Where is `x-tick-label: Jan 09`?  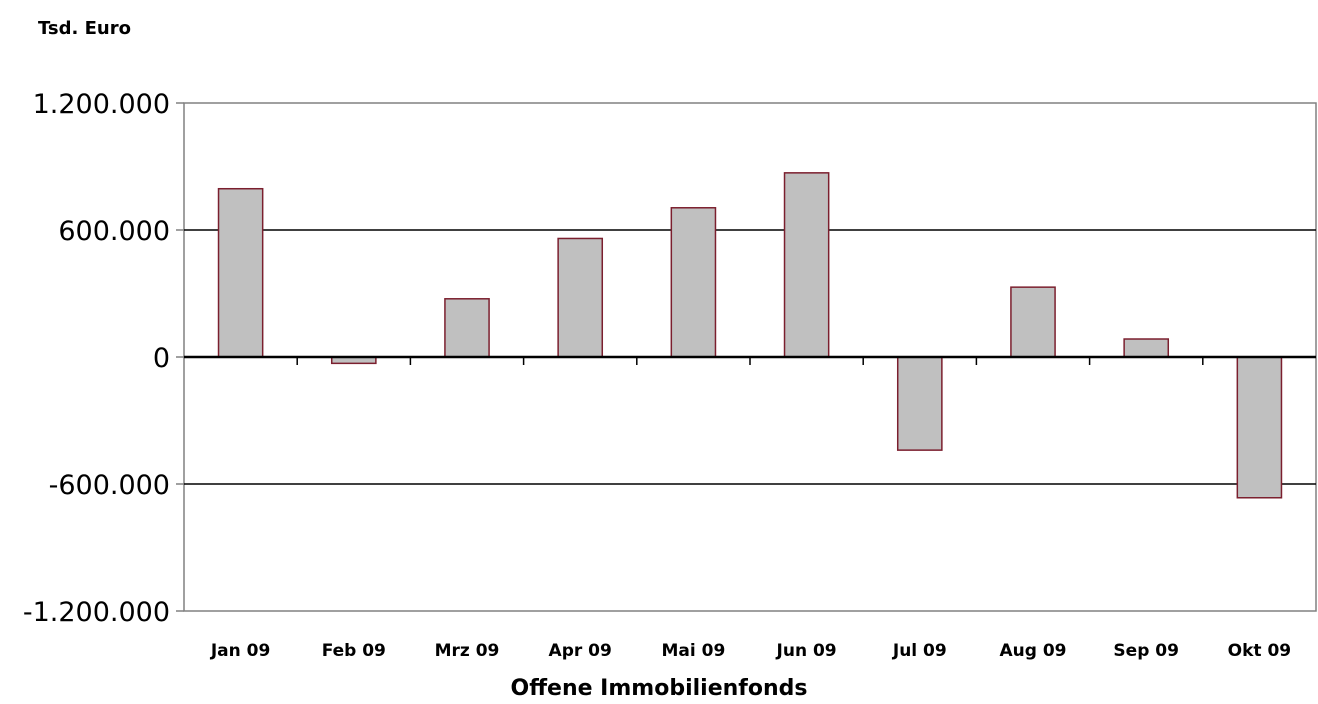 x-tick-label: Jan 09 is located at coordinates (240, 651).